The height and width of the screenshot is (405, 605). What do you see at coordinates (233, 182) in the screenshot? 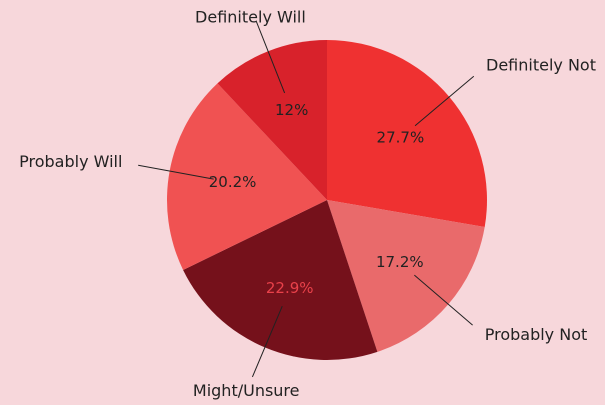
I see `value-label: 20.2%` at bounding box center [233, 182].